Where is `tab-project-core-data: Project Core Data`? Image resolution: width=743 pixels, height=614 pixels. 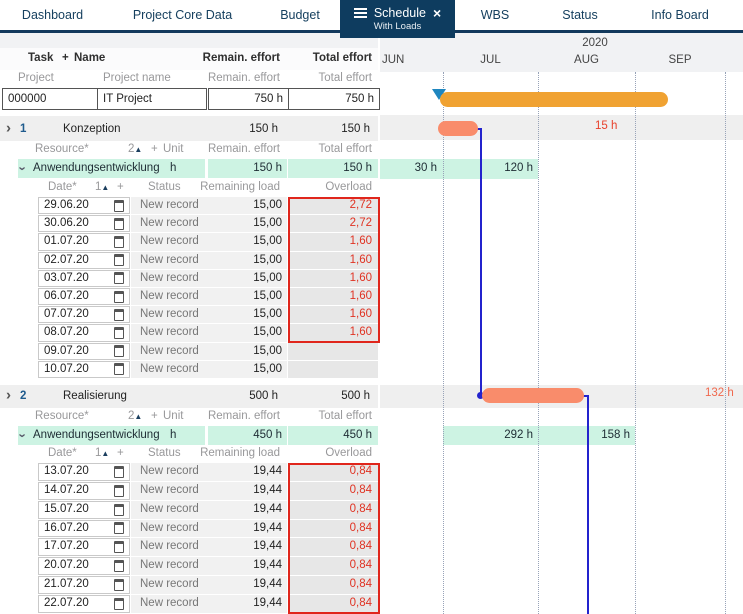 tab-project-core-data: Project Core Data is located at coordinates (182, 15).